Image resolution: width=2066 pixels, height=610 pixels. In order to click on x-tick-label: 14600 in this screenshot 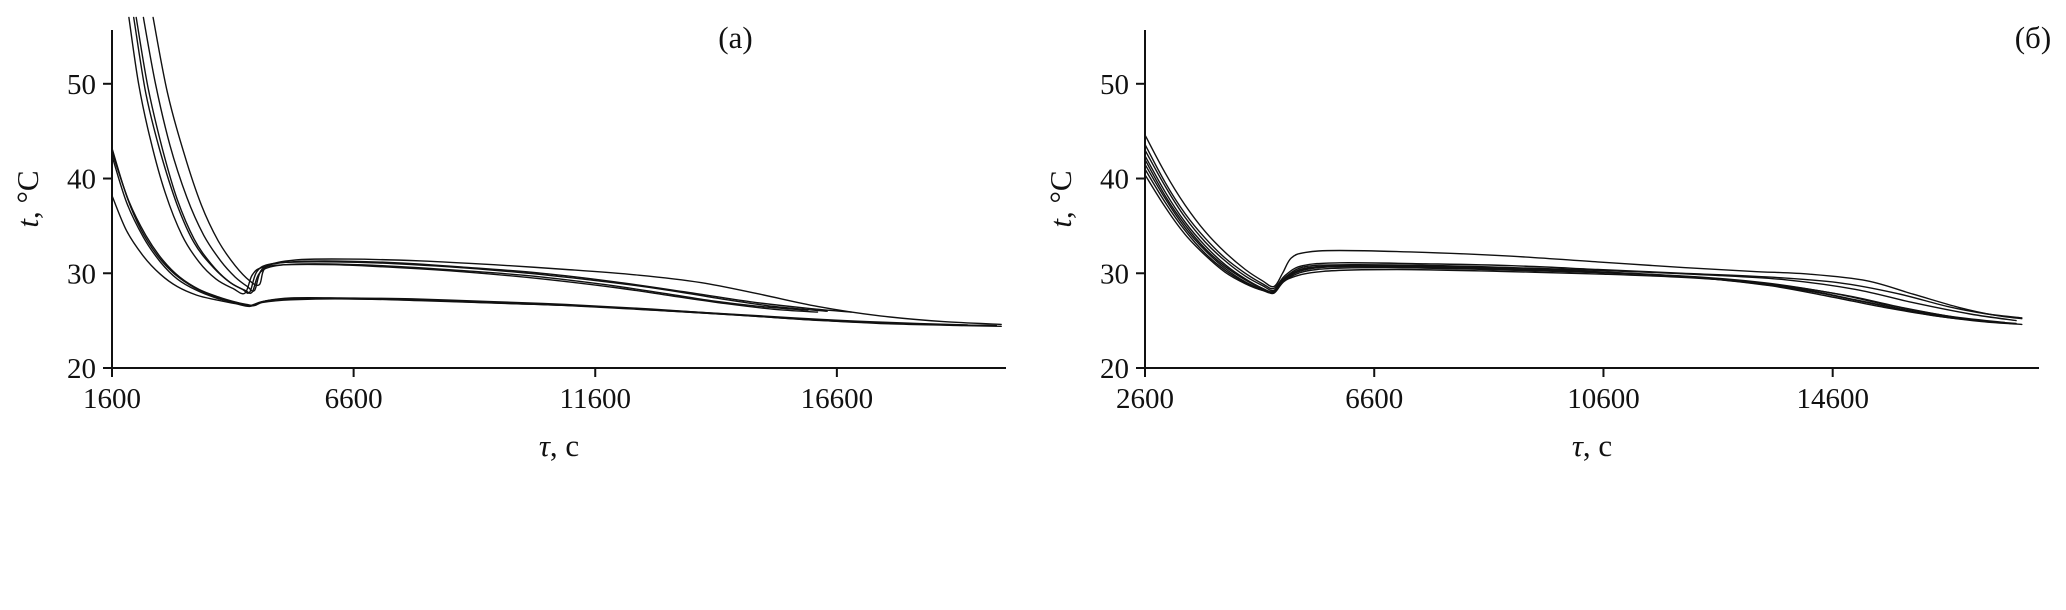, I will do `click(1832, 399)`.